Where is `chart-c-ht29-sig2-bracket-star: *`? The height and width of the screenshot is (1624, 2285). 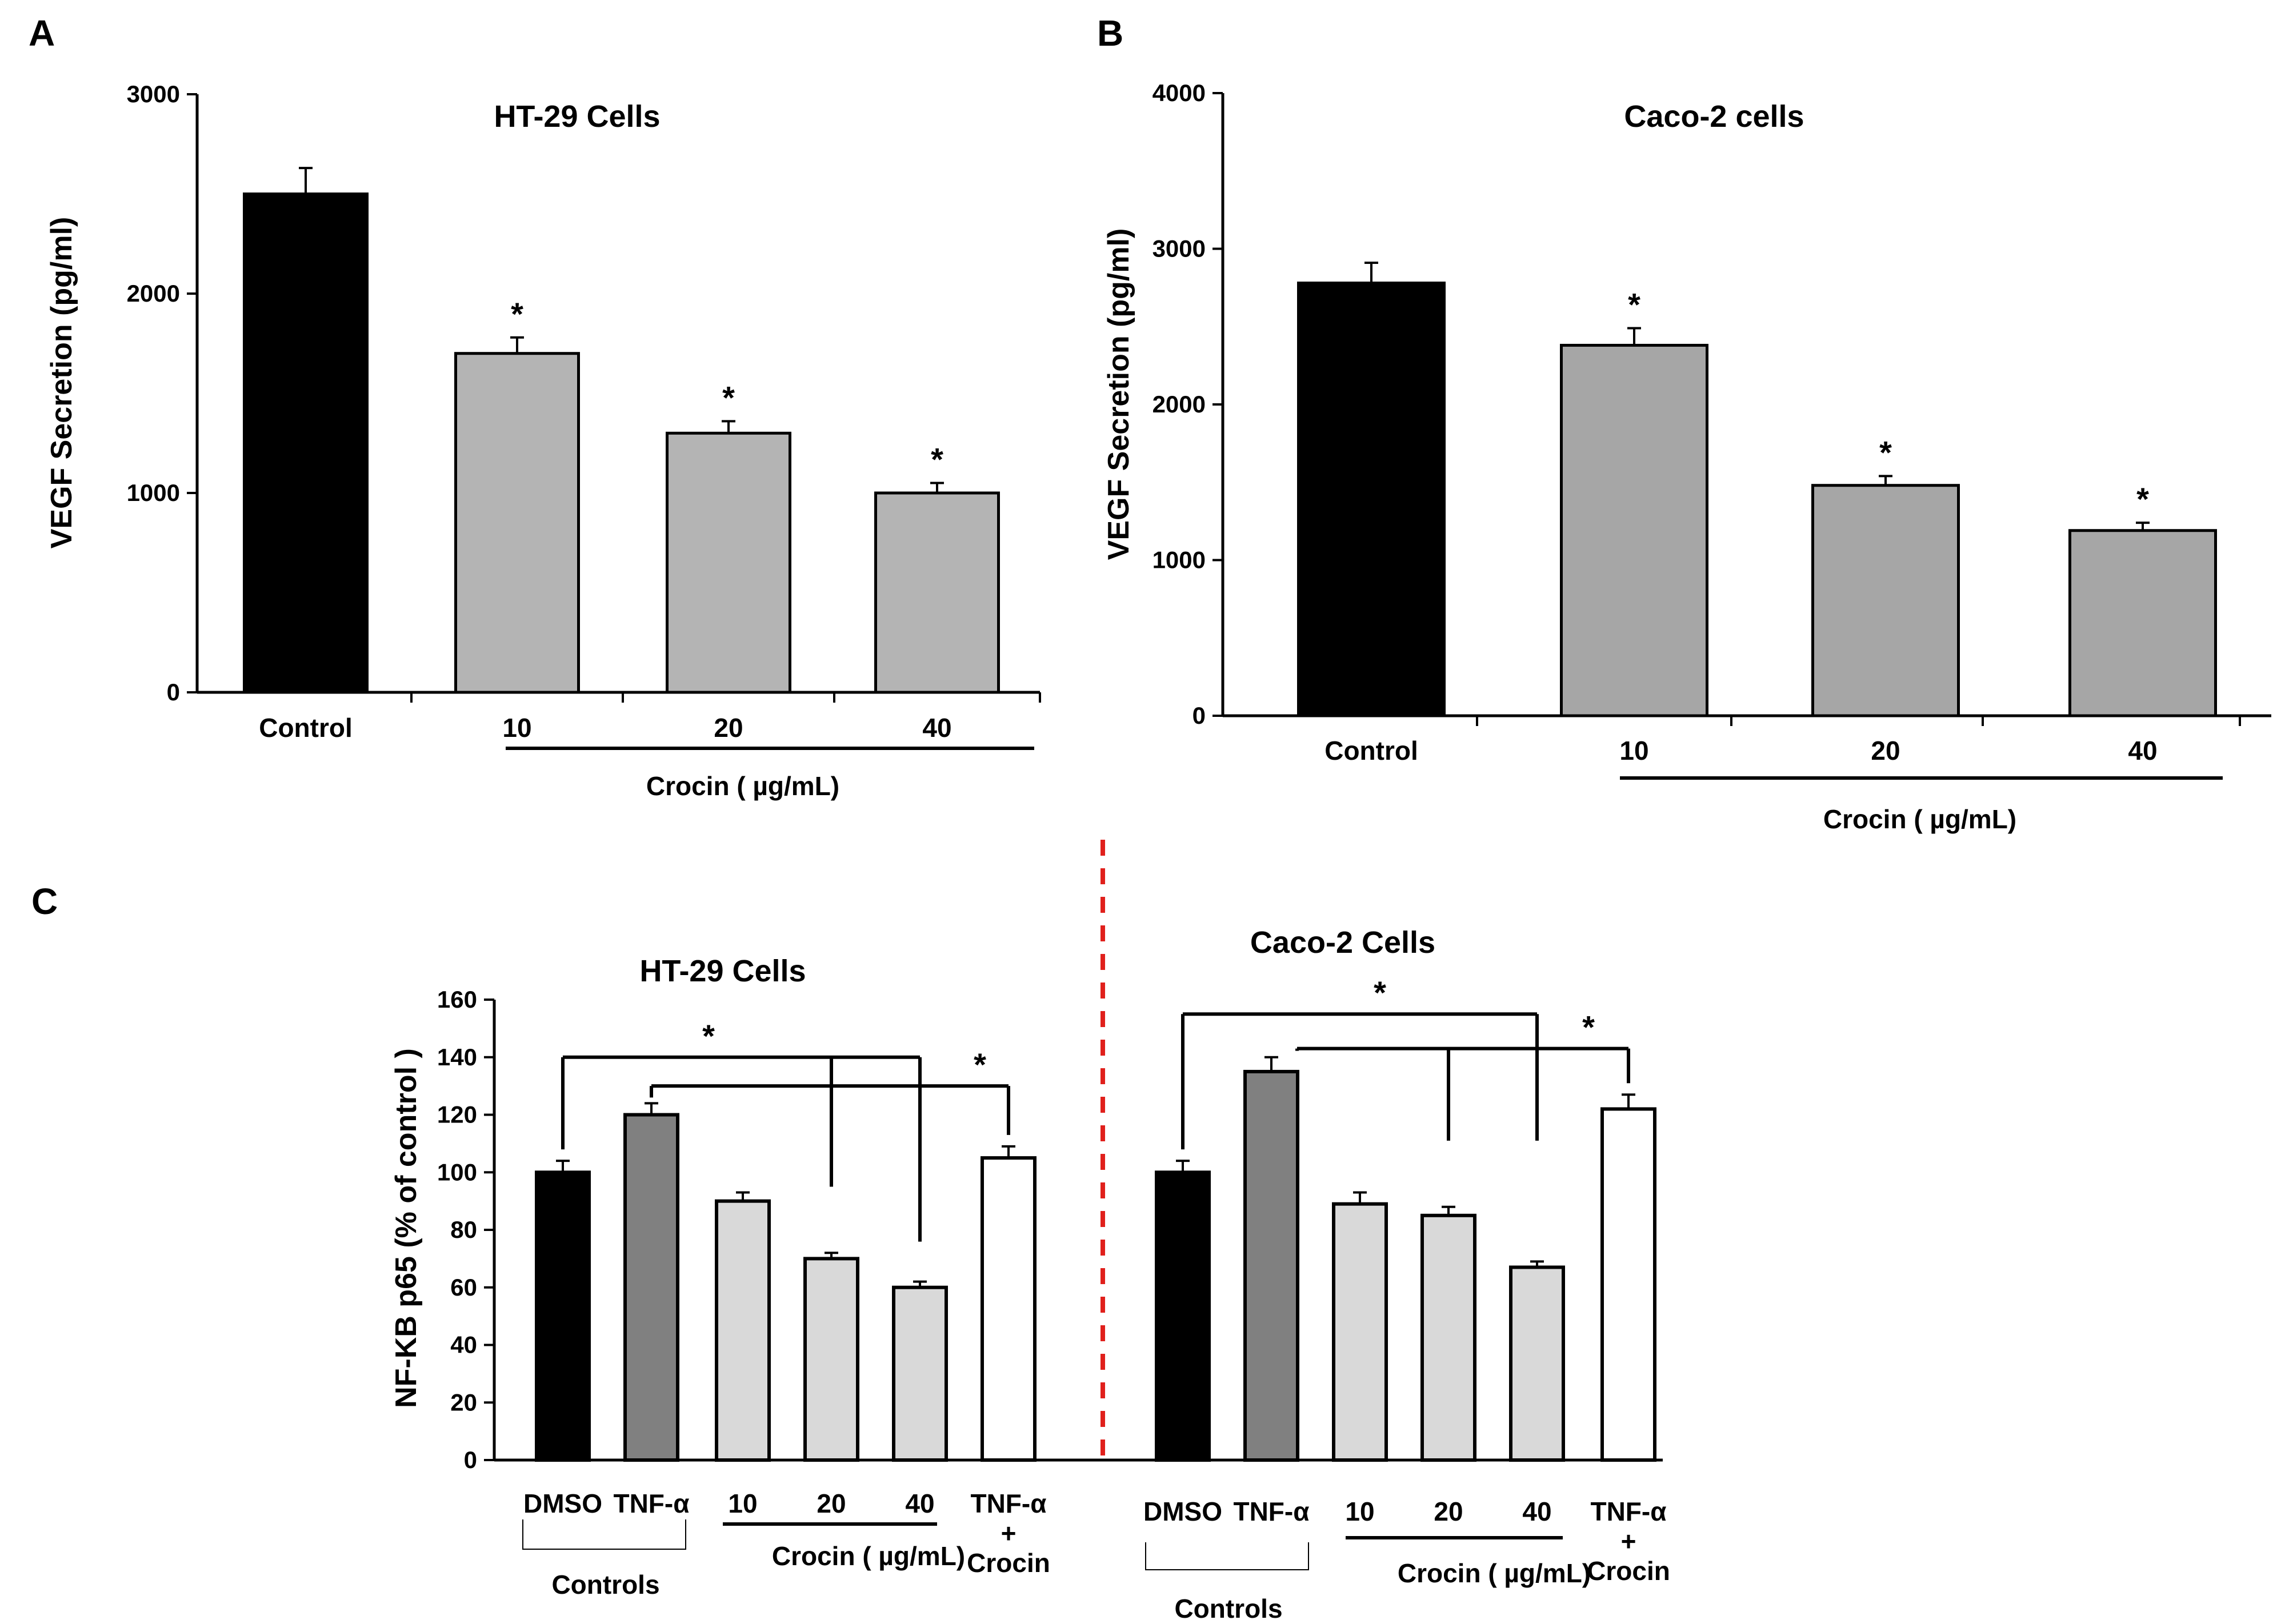
chart-c-ht29-sig2-bracket-star: * is located at coordinates (980, 1064).